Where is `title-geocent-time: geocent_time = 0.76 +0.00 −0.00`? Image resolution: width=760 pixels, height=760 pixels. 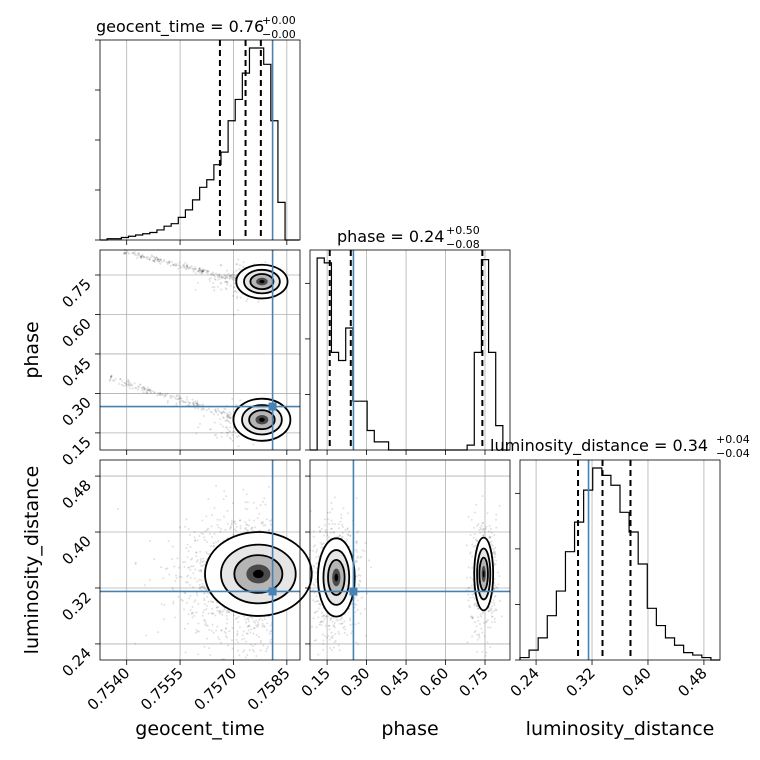 title-geocent-time: geocent_time = 0.76 +0.00 −0.00 is located at coordinates (196, 27).